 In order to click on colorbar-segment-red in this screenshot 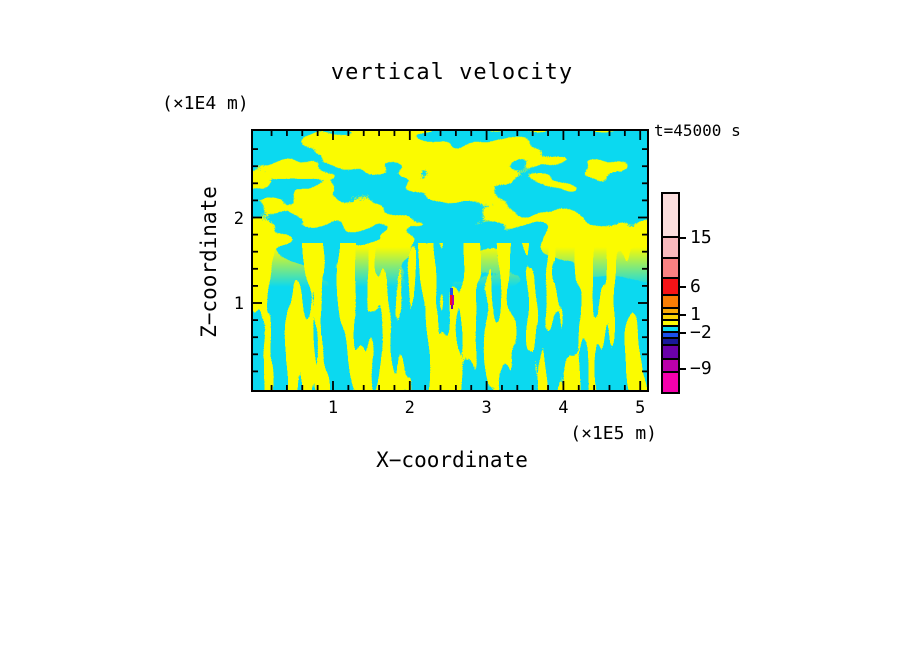, I will do `click(670, 287)`.